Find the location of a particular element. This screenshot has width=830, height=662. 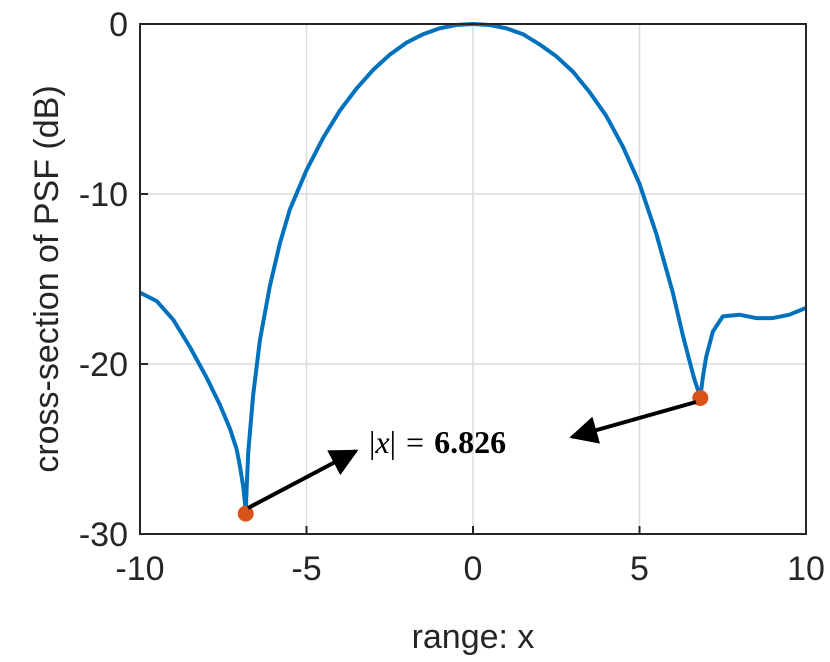

x-axis-ticks: -10 -5 0 5 10 is located at coordinates (470, 557).